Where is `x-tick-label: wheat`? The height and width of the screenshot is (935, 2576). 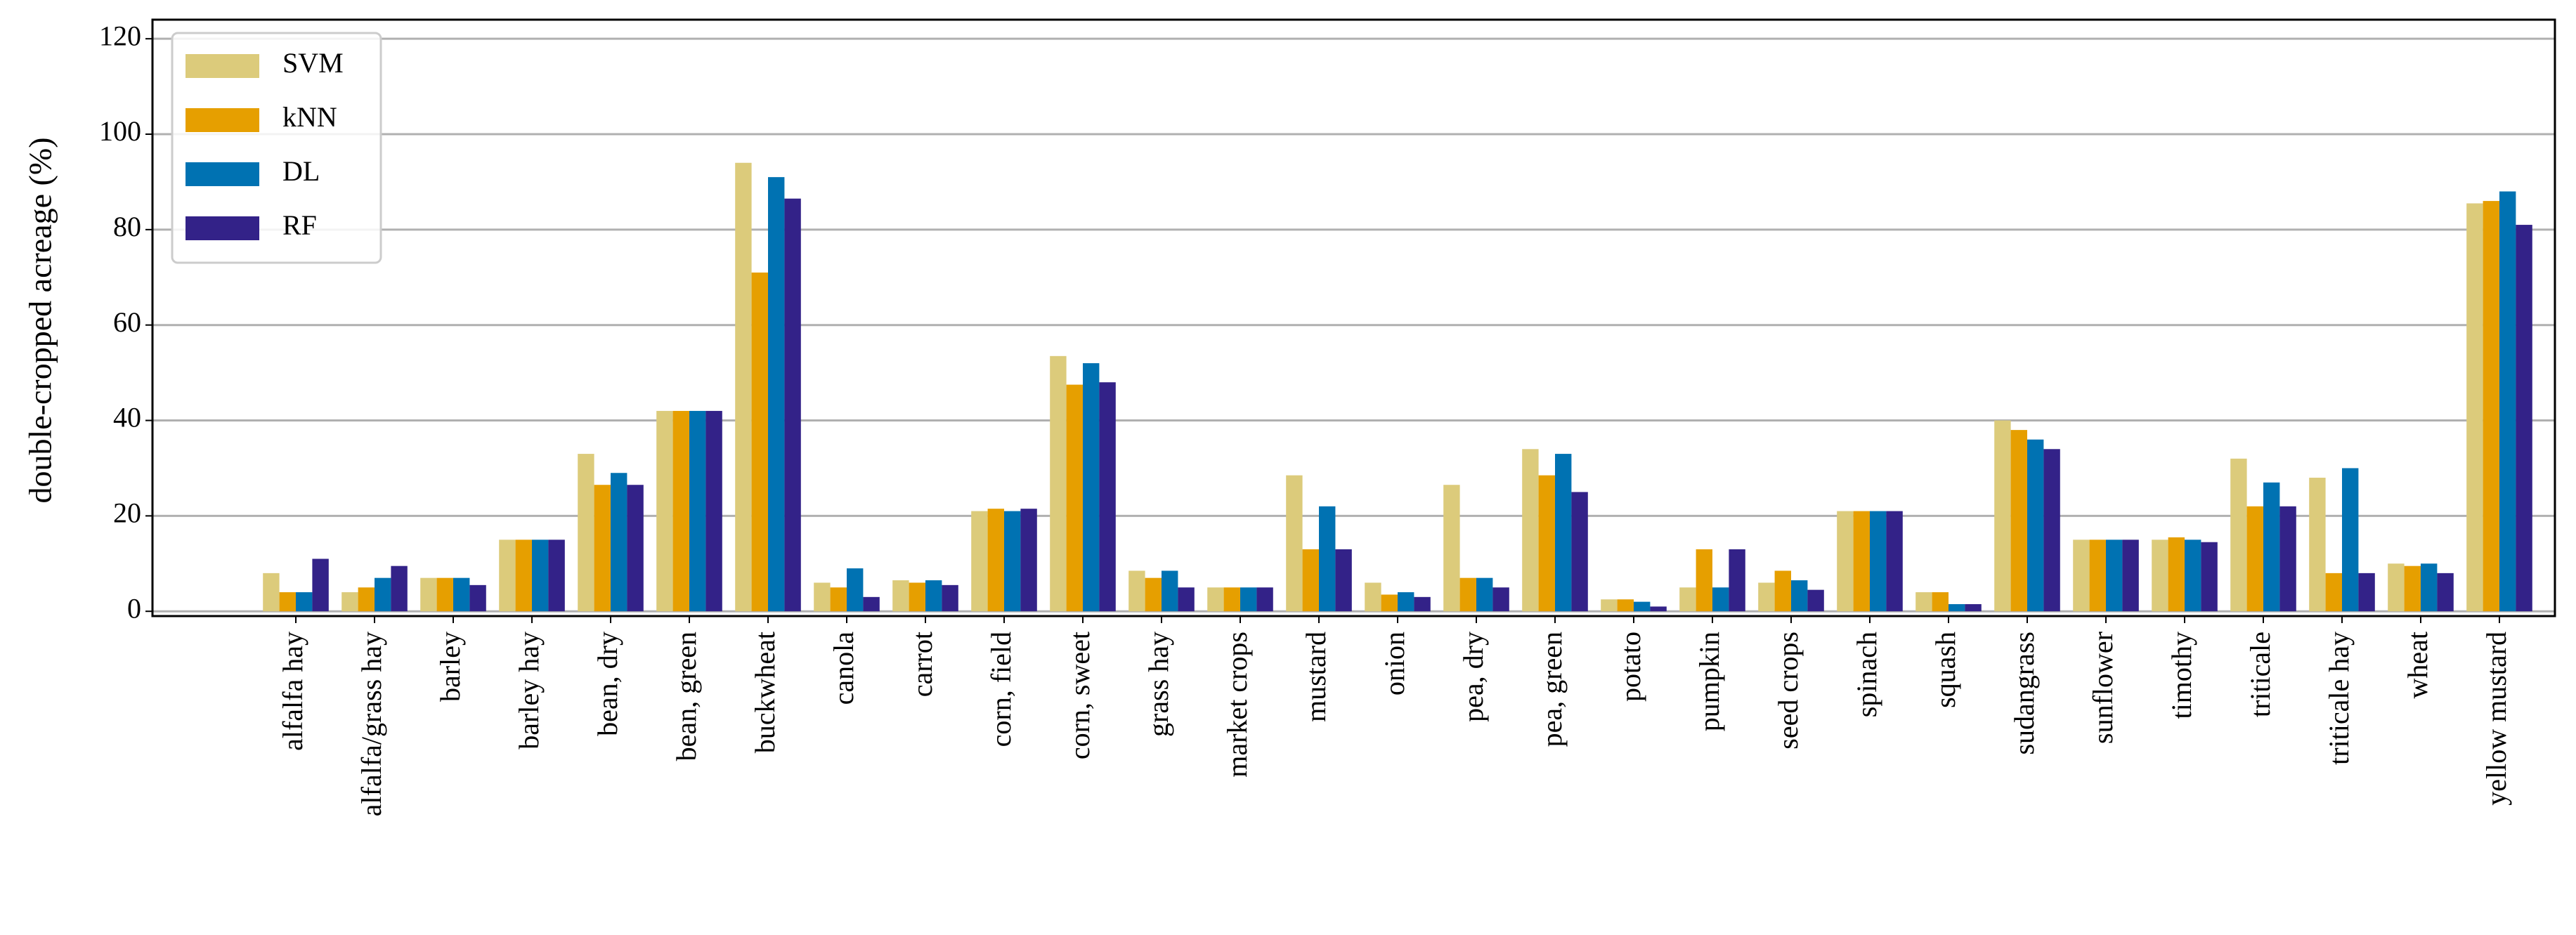
x-tick-label: wheat is located at coordinates (2417, 665).